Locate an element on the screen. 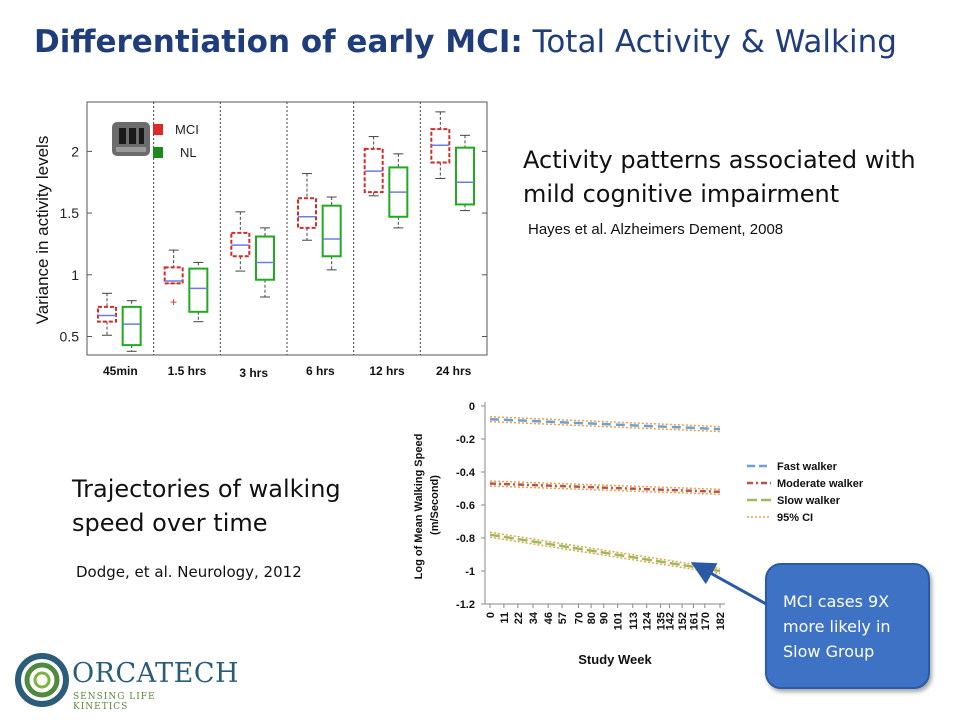 The width and height of the screenshot is (960, 720). x-tick-label: 45min is located at coordinates (120, 371).